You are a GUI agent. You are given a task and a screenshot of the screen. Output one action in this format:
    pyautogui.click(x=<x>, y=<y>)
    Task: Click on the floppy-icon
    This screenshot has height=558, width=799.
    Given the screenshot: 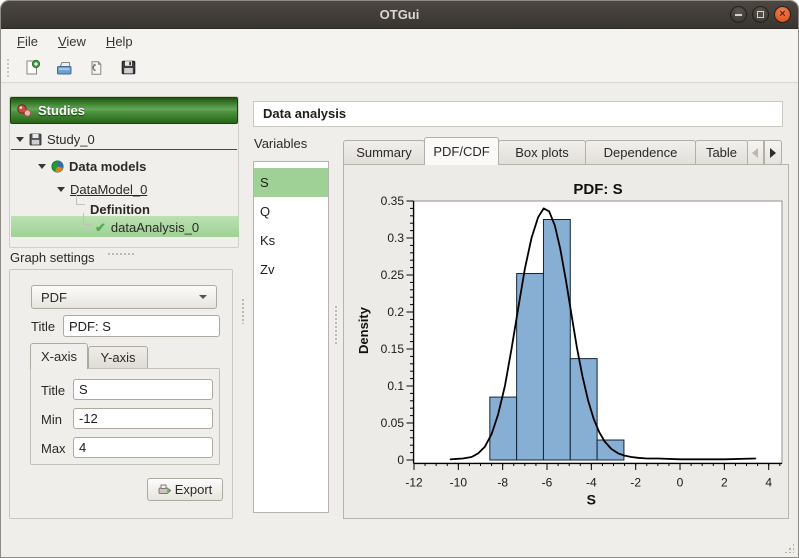 What is the action you would take?
    pyautogui.click(x=35, y=139)
    